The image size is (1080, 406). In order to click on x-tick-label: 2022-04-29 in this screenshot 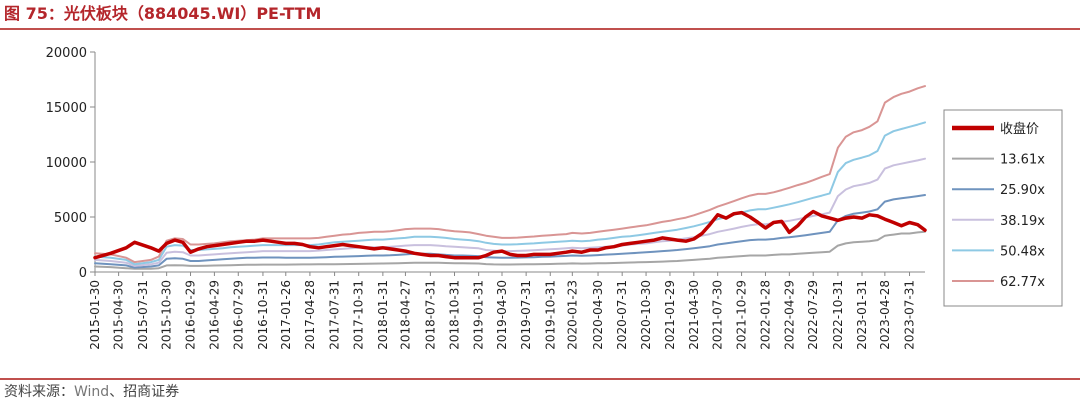, I will do `click(789, 315)`.